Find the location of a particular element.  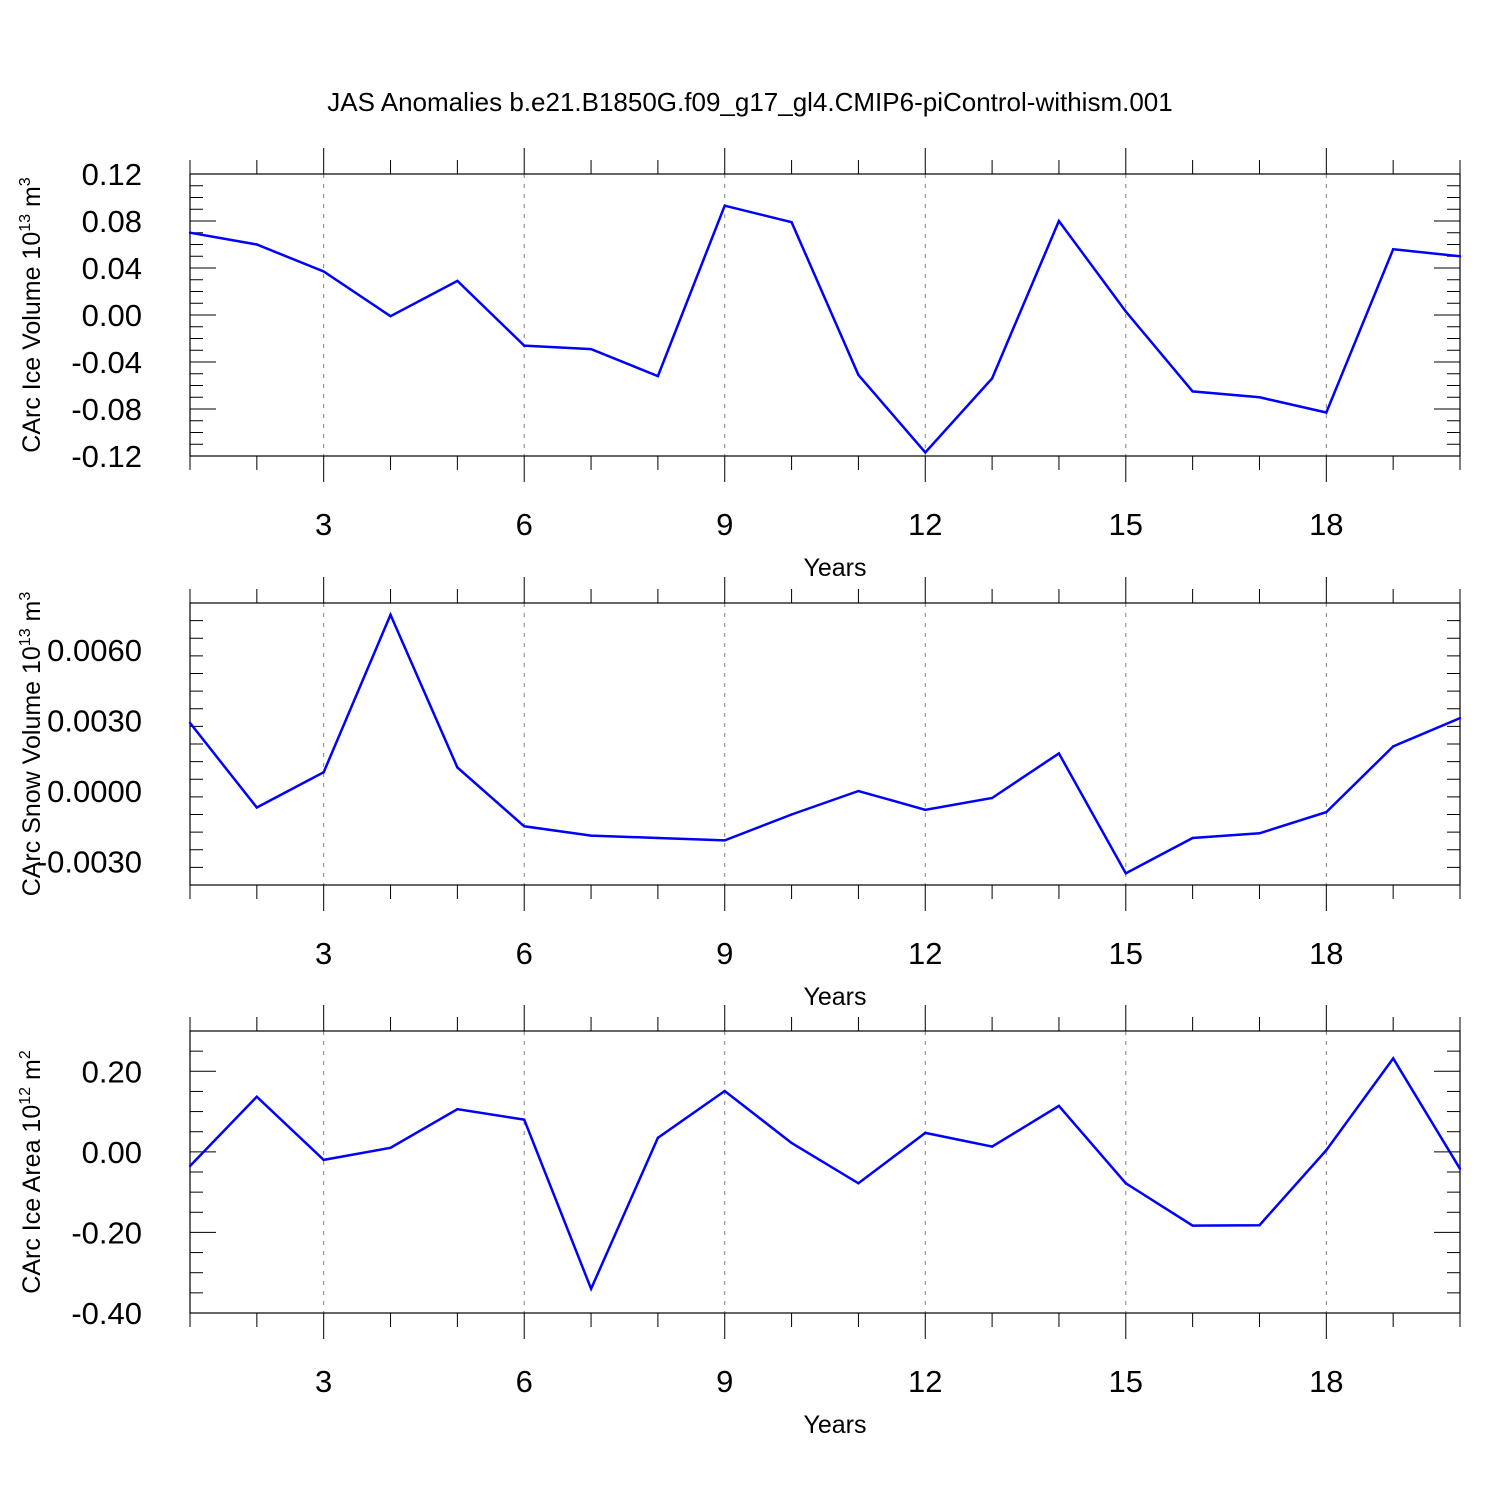

y-axis-label-text: CArc Ice Volume 10 is located at coordinates (32, 342).